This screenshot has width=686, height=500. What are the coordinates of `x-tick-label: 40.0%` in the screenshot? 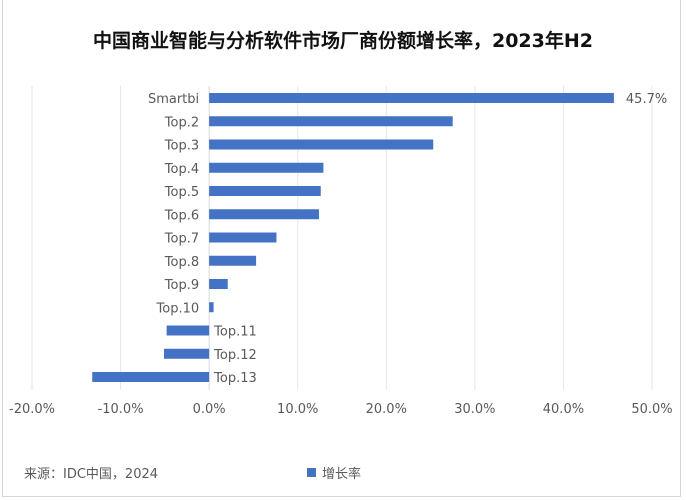 It's located at (563, 409).